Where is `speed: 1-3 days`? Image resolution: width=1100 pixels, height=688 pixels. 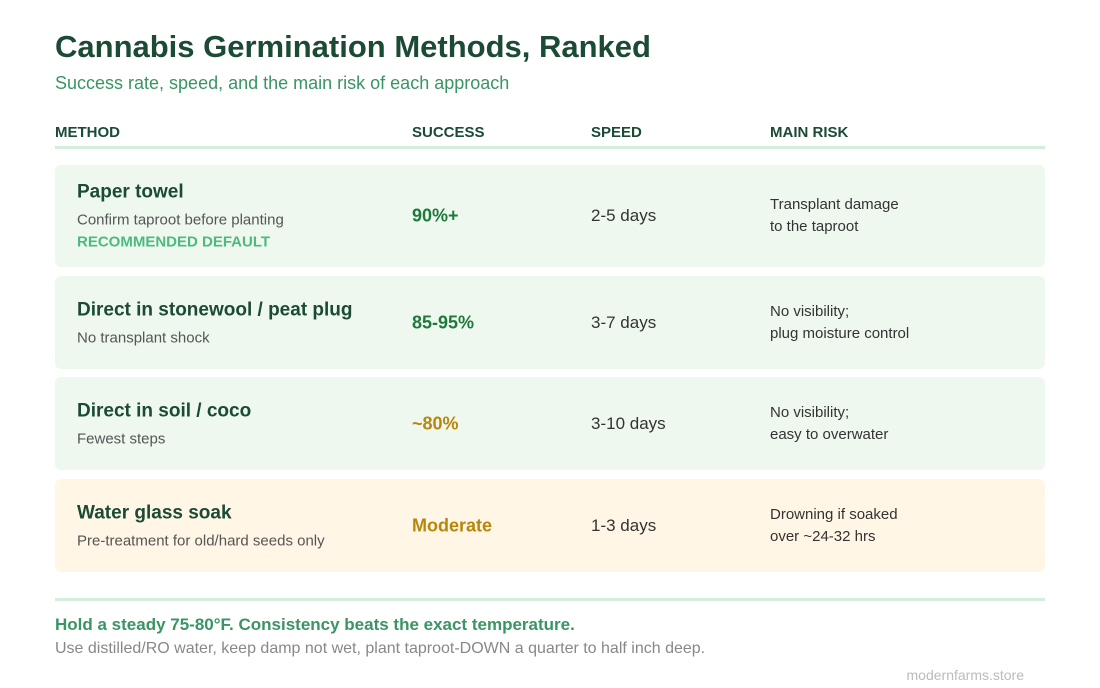 speed: 1-3 days is located at coordinates (624, 525).